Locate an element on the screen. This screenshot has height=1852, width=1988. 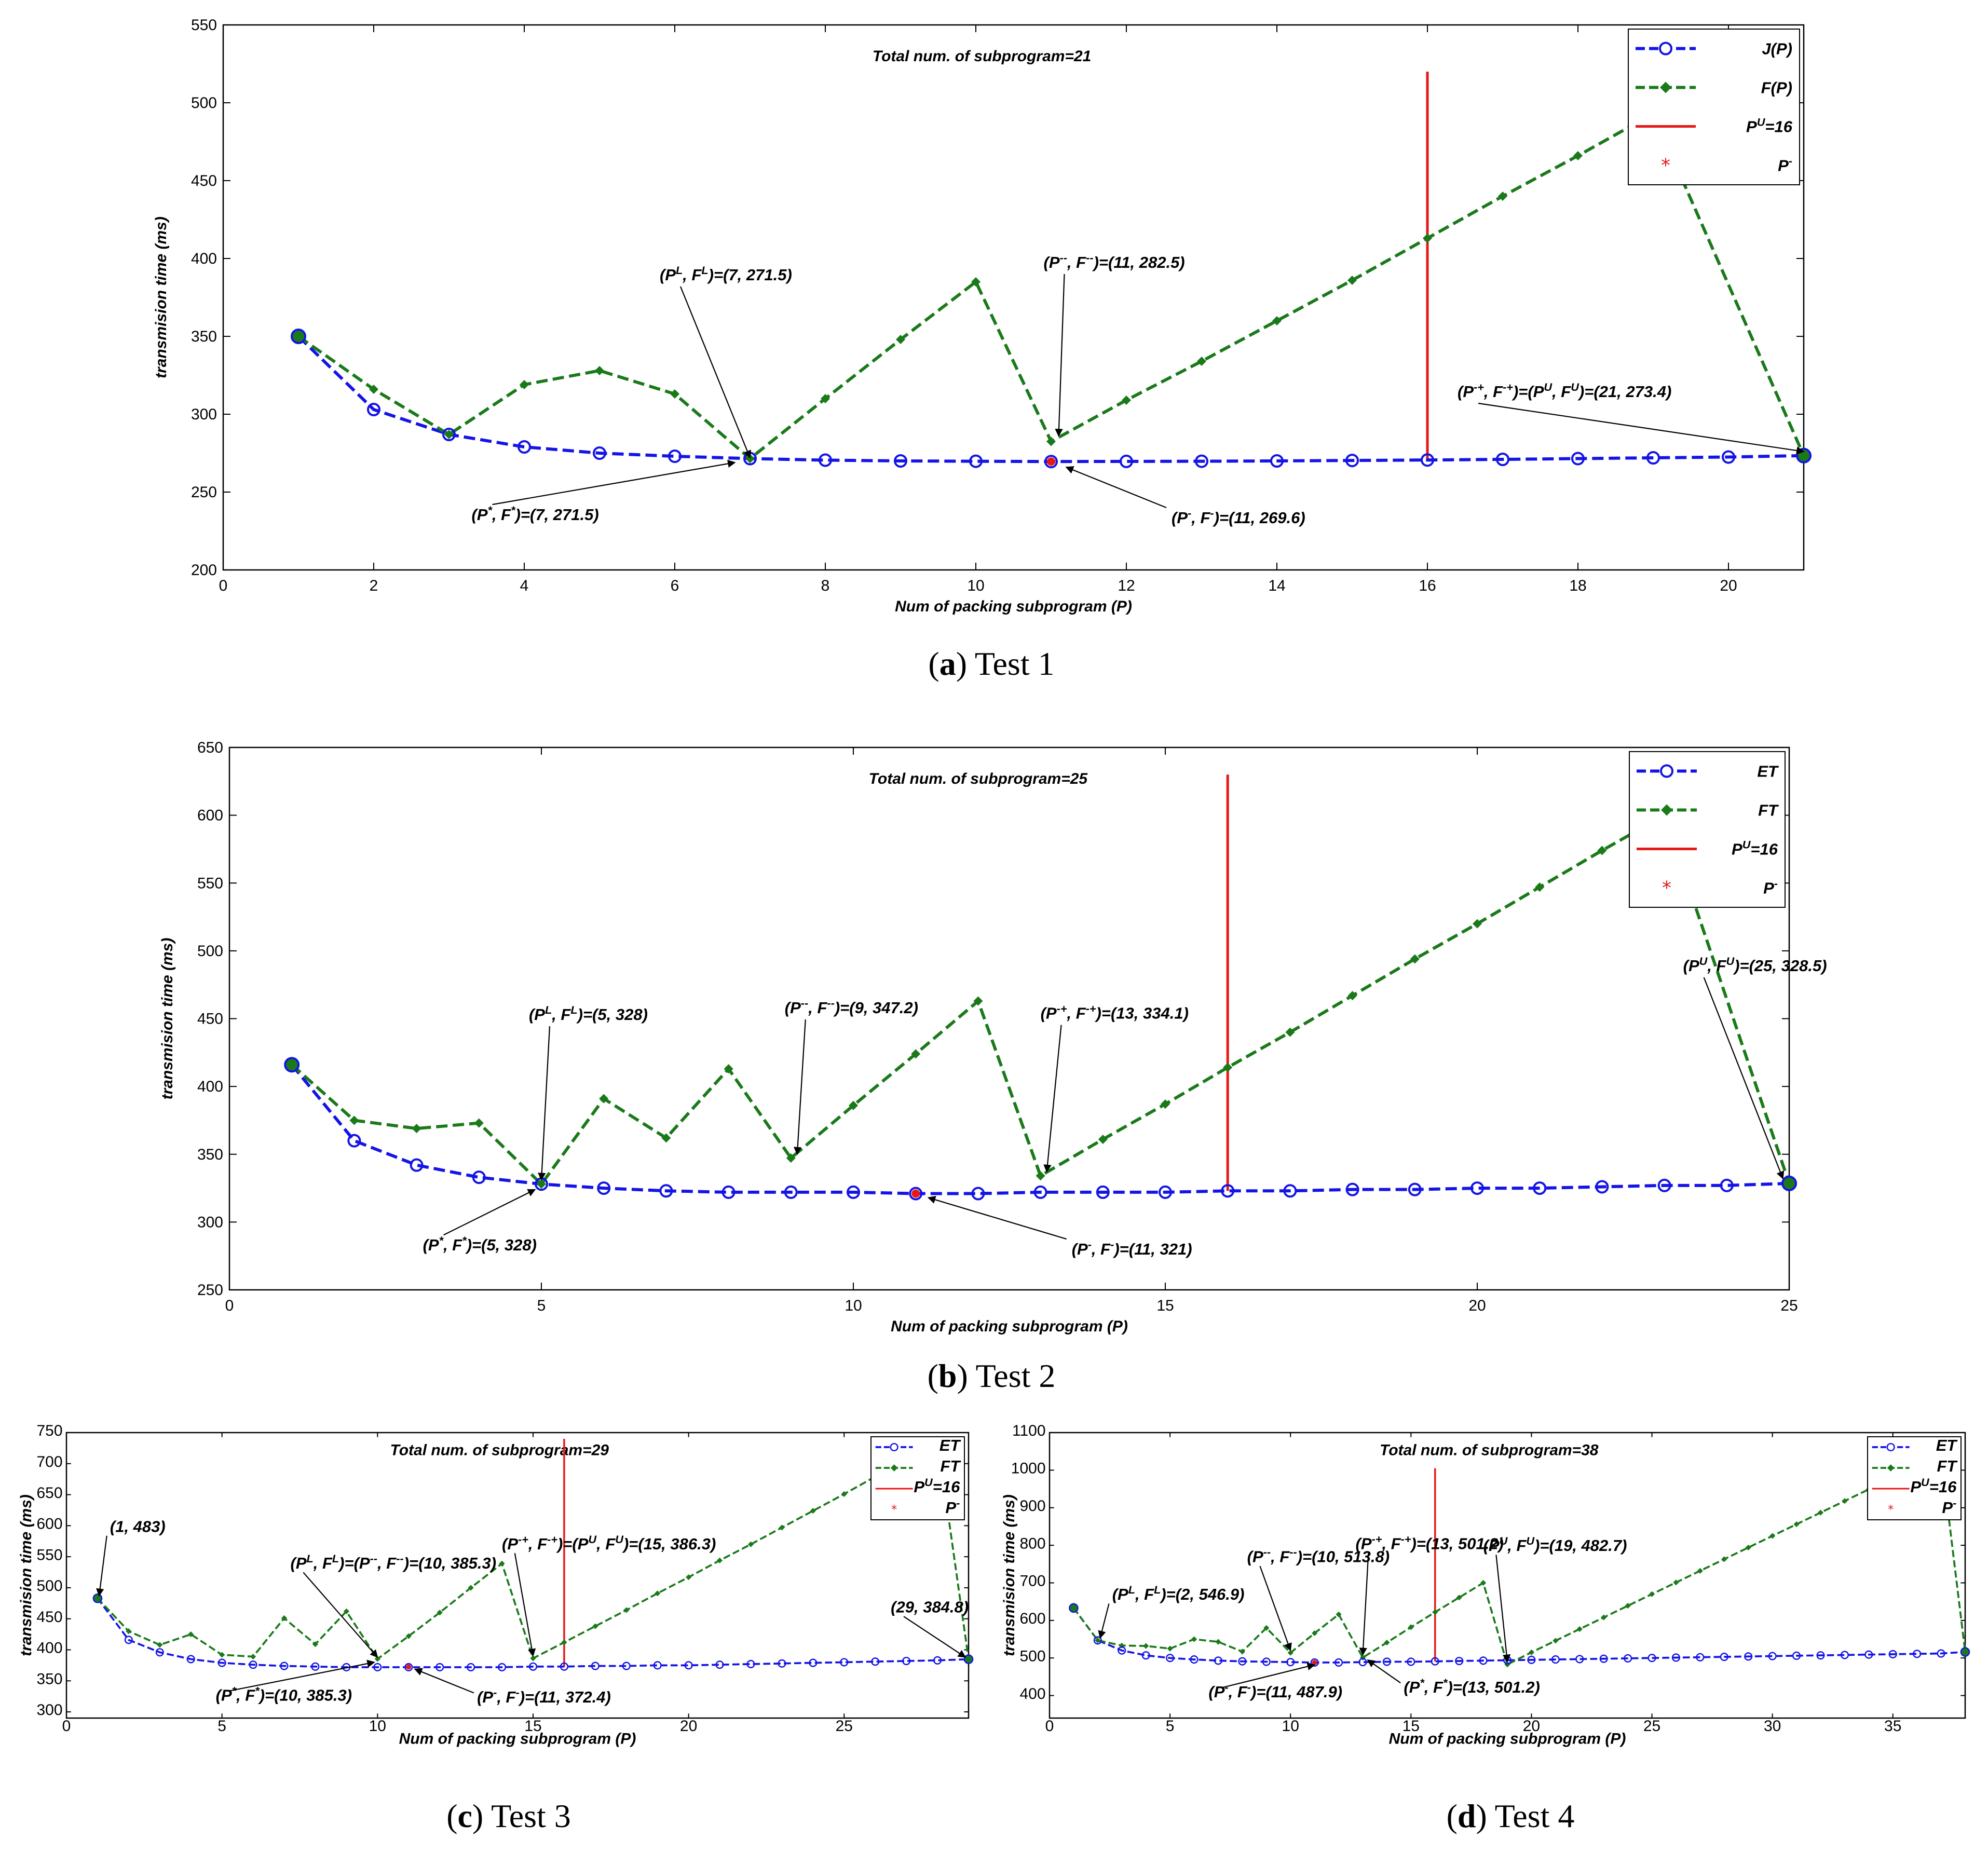
series-j-line is located at coordinates (533, 1633).